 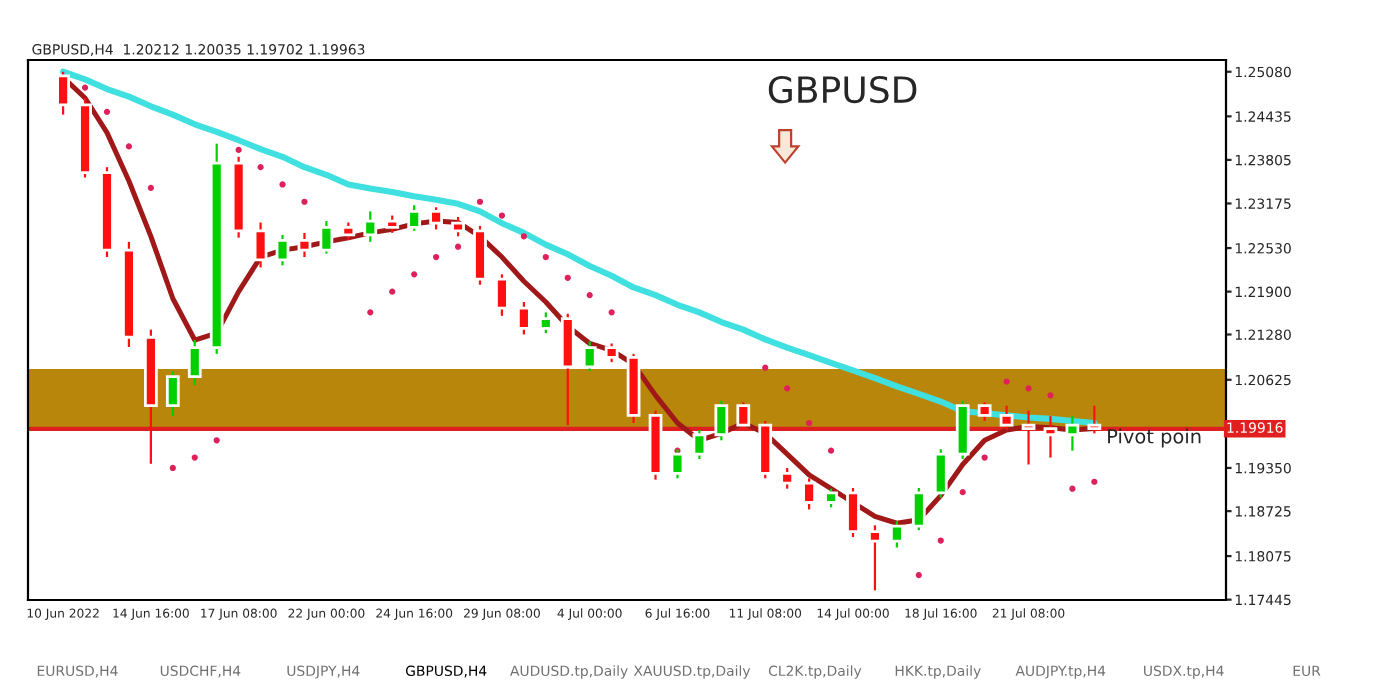 What do you see at coordinates (1154, 438) in the screenshot?
I see `text: Pivot poin` at bounding box center [1154, 438].